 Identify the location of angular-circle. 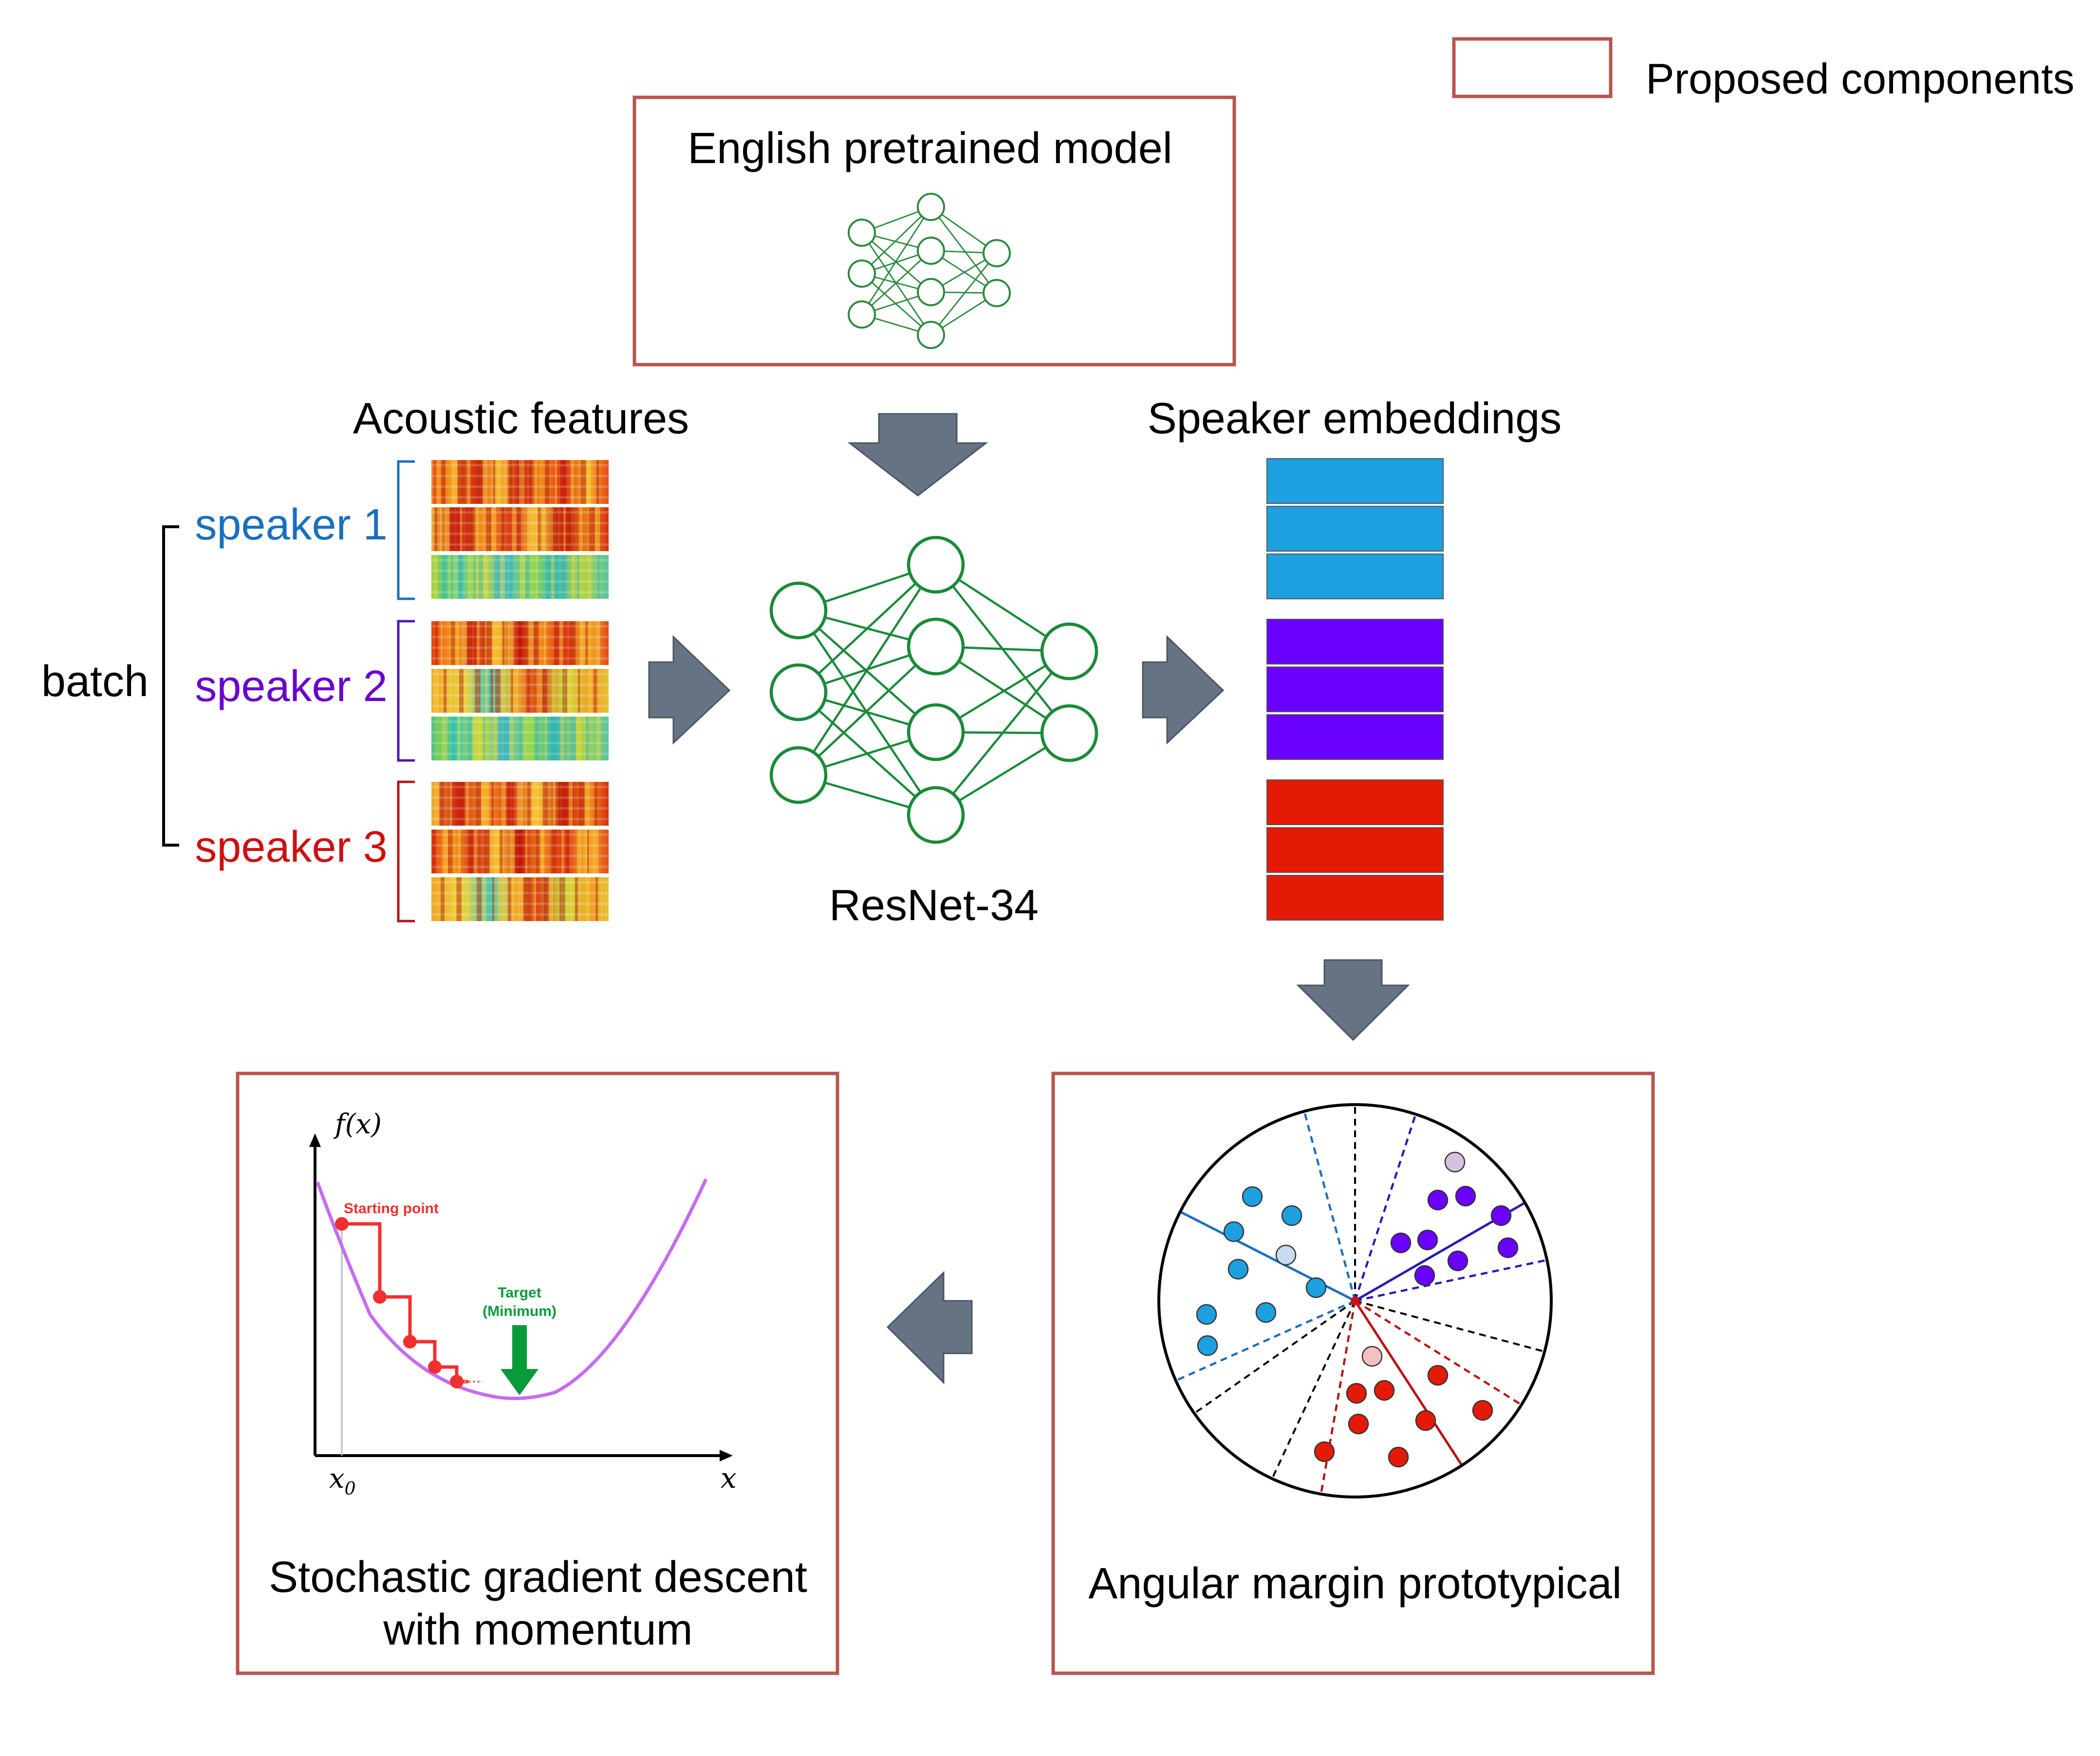
(1355, 1300).